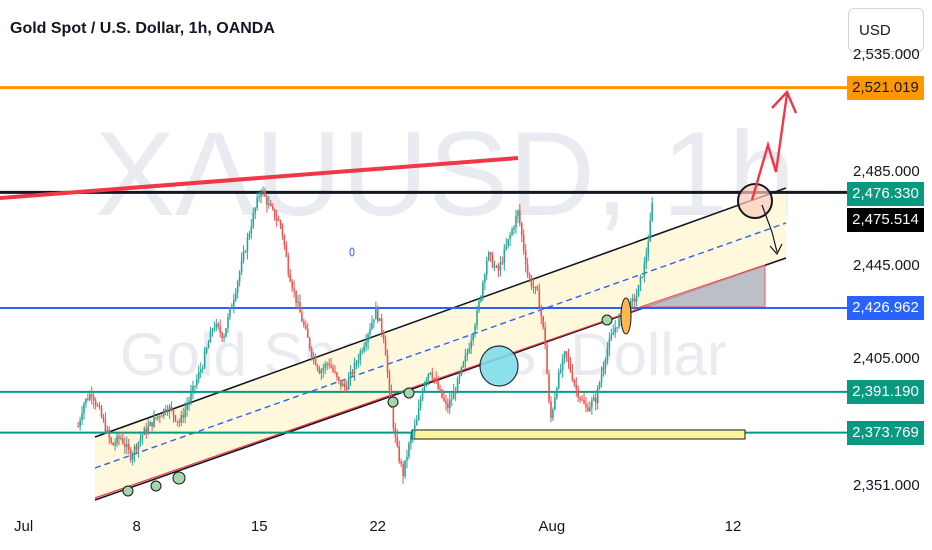  Describe the element at coordinates (259, 526) in the screenshot. I see `x-tick-label: 15` at that location.